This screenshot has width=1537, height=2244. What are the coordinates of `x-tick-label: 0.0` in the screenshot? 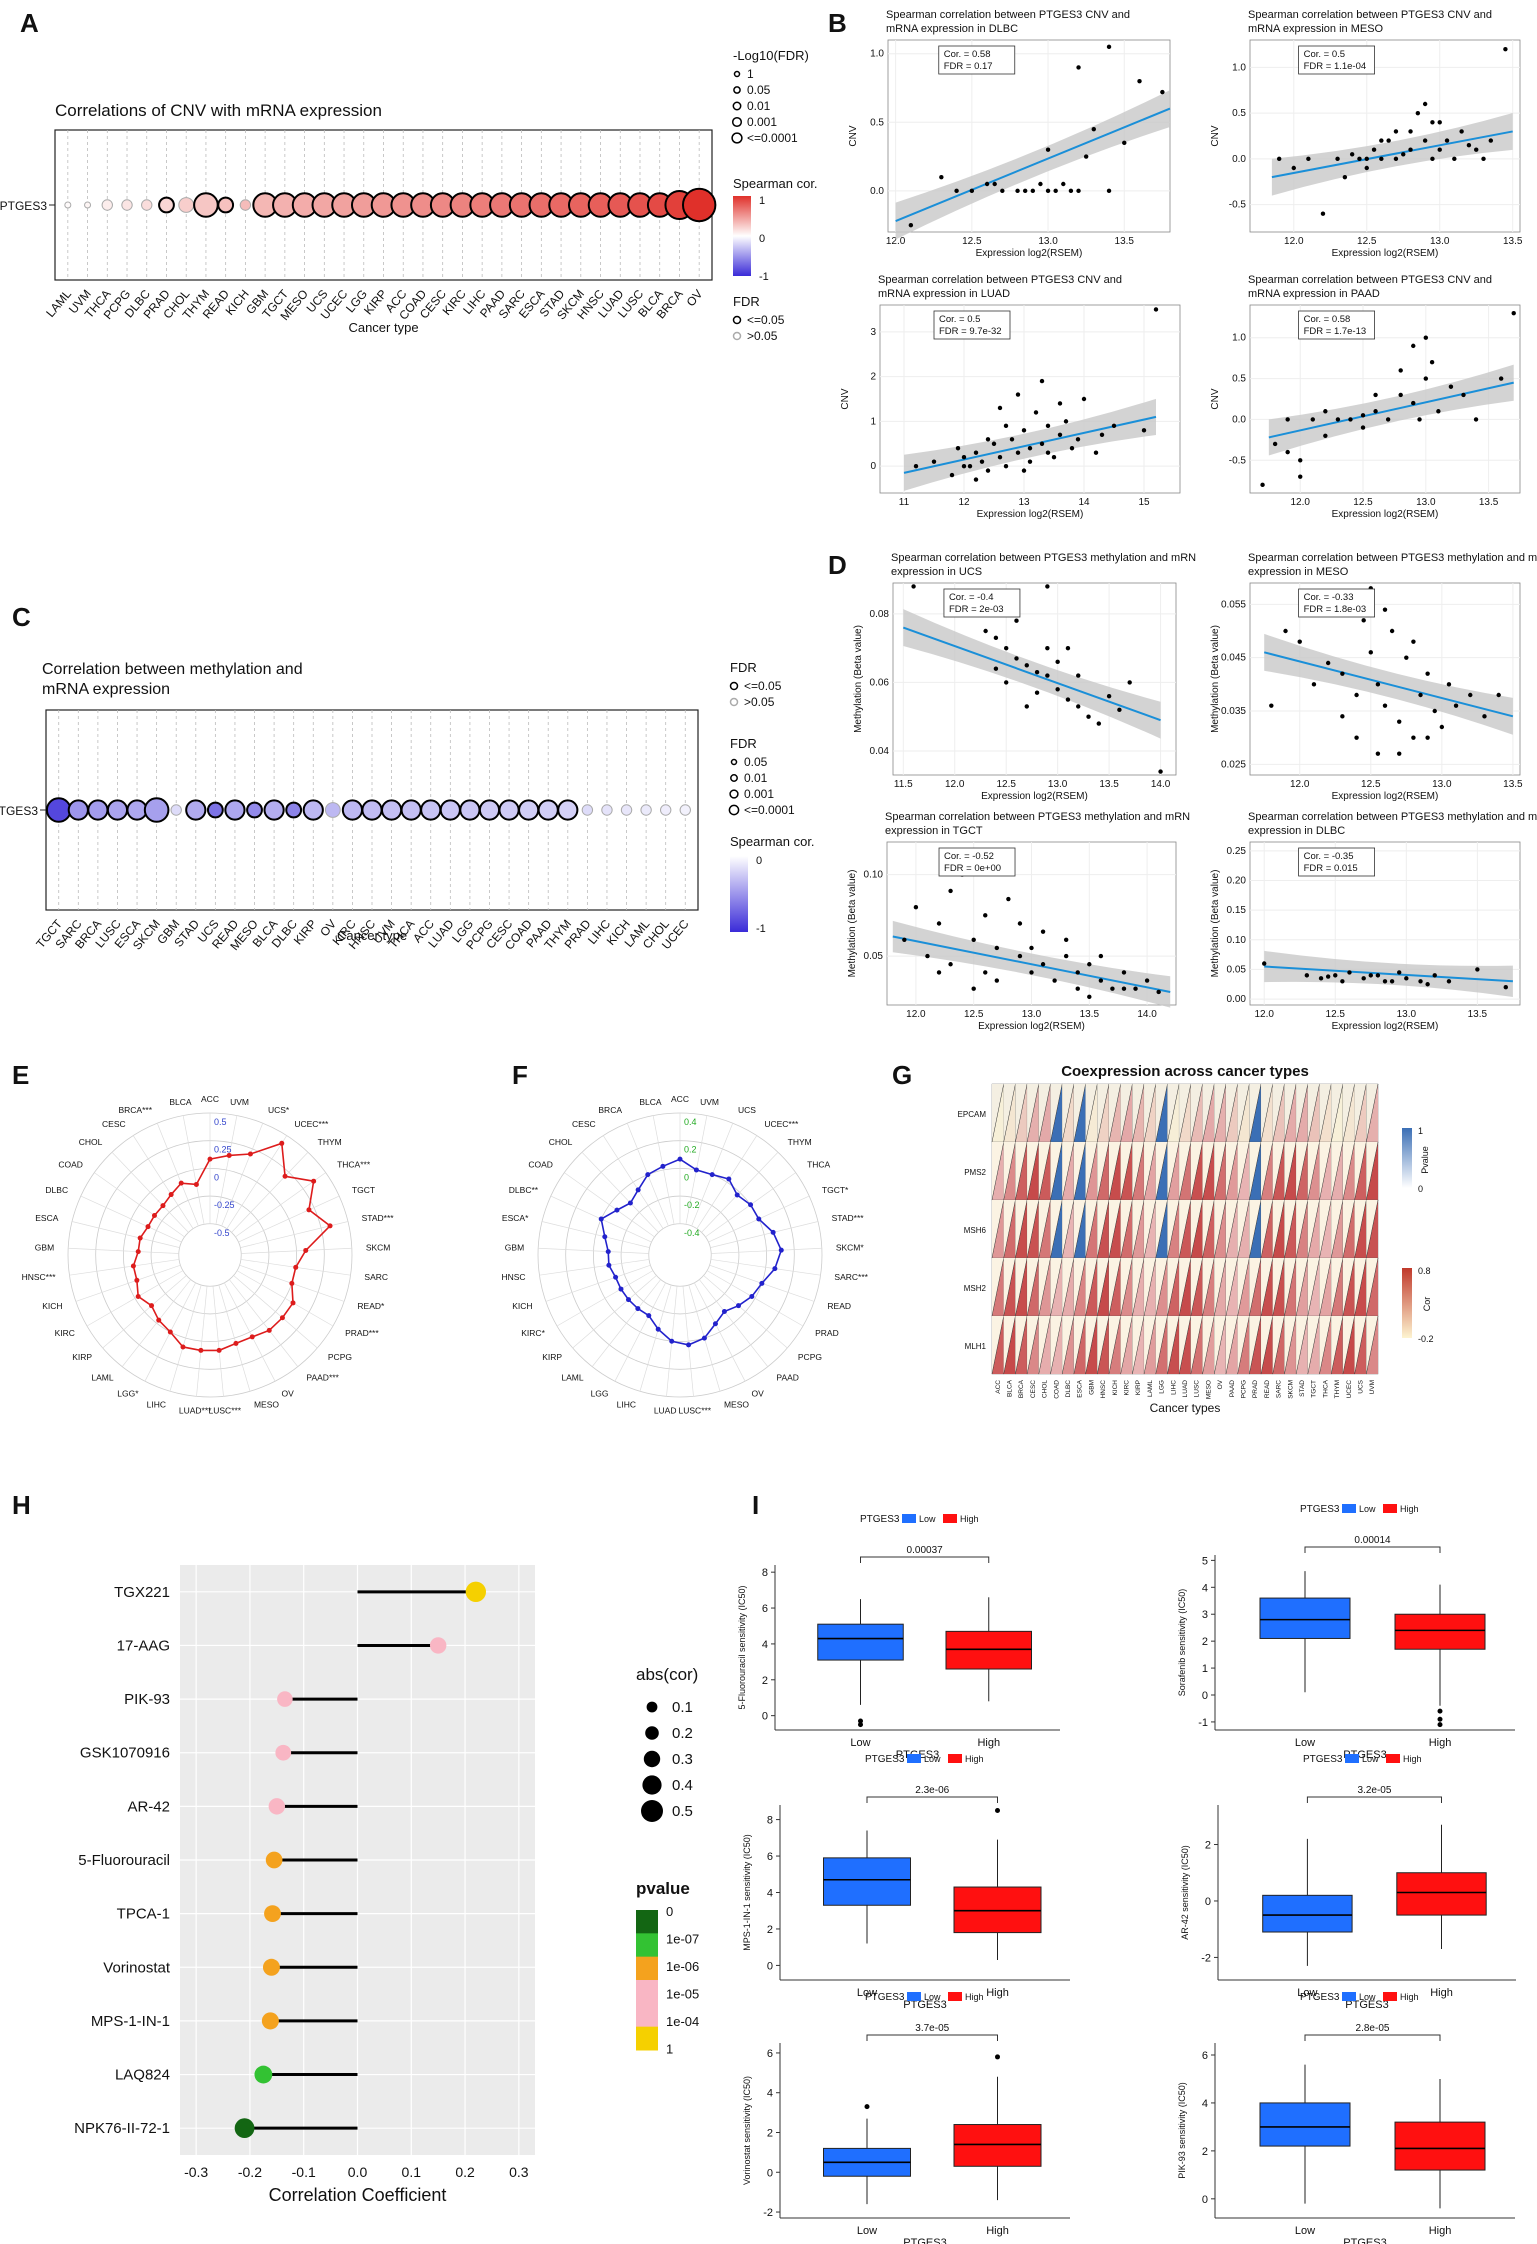 It's located at (358, 2172).